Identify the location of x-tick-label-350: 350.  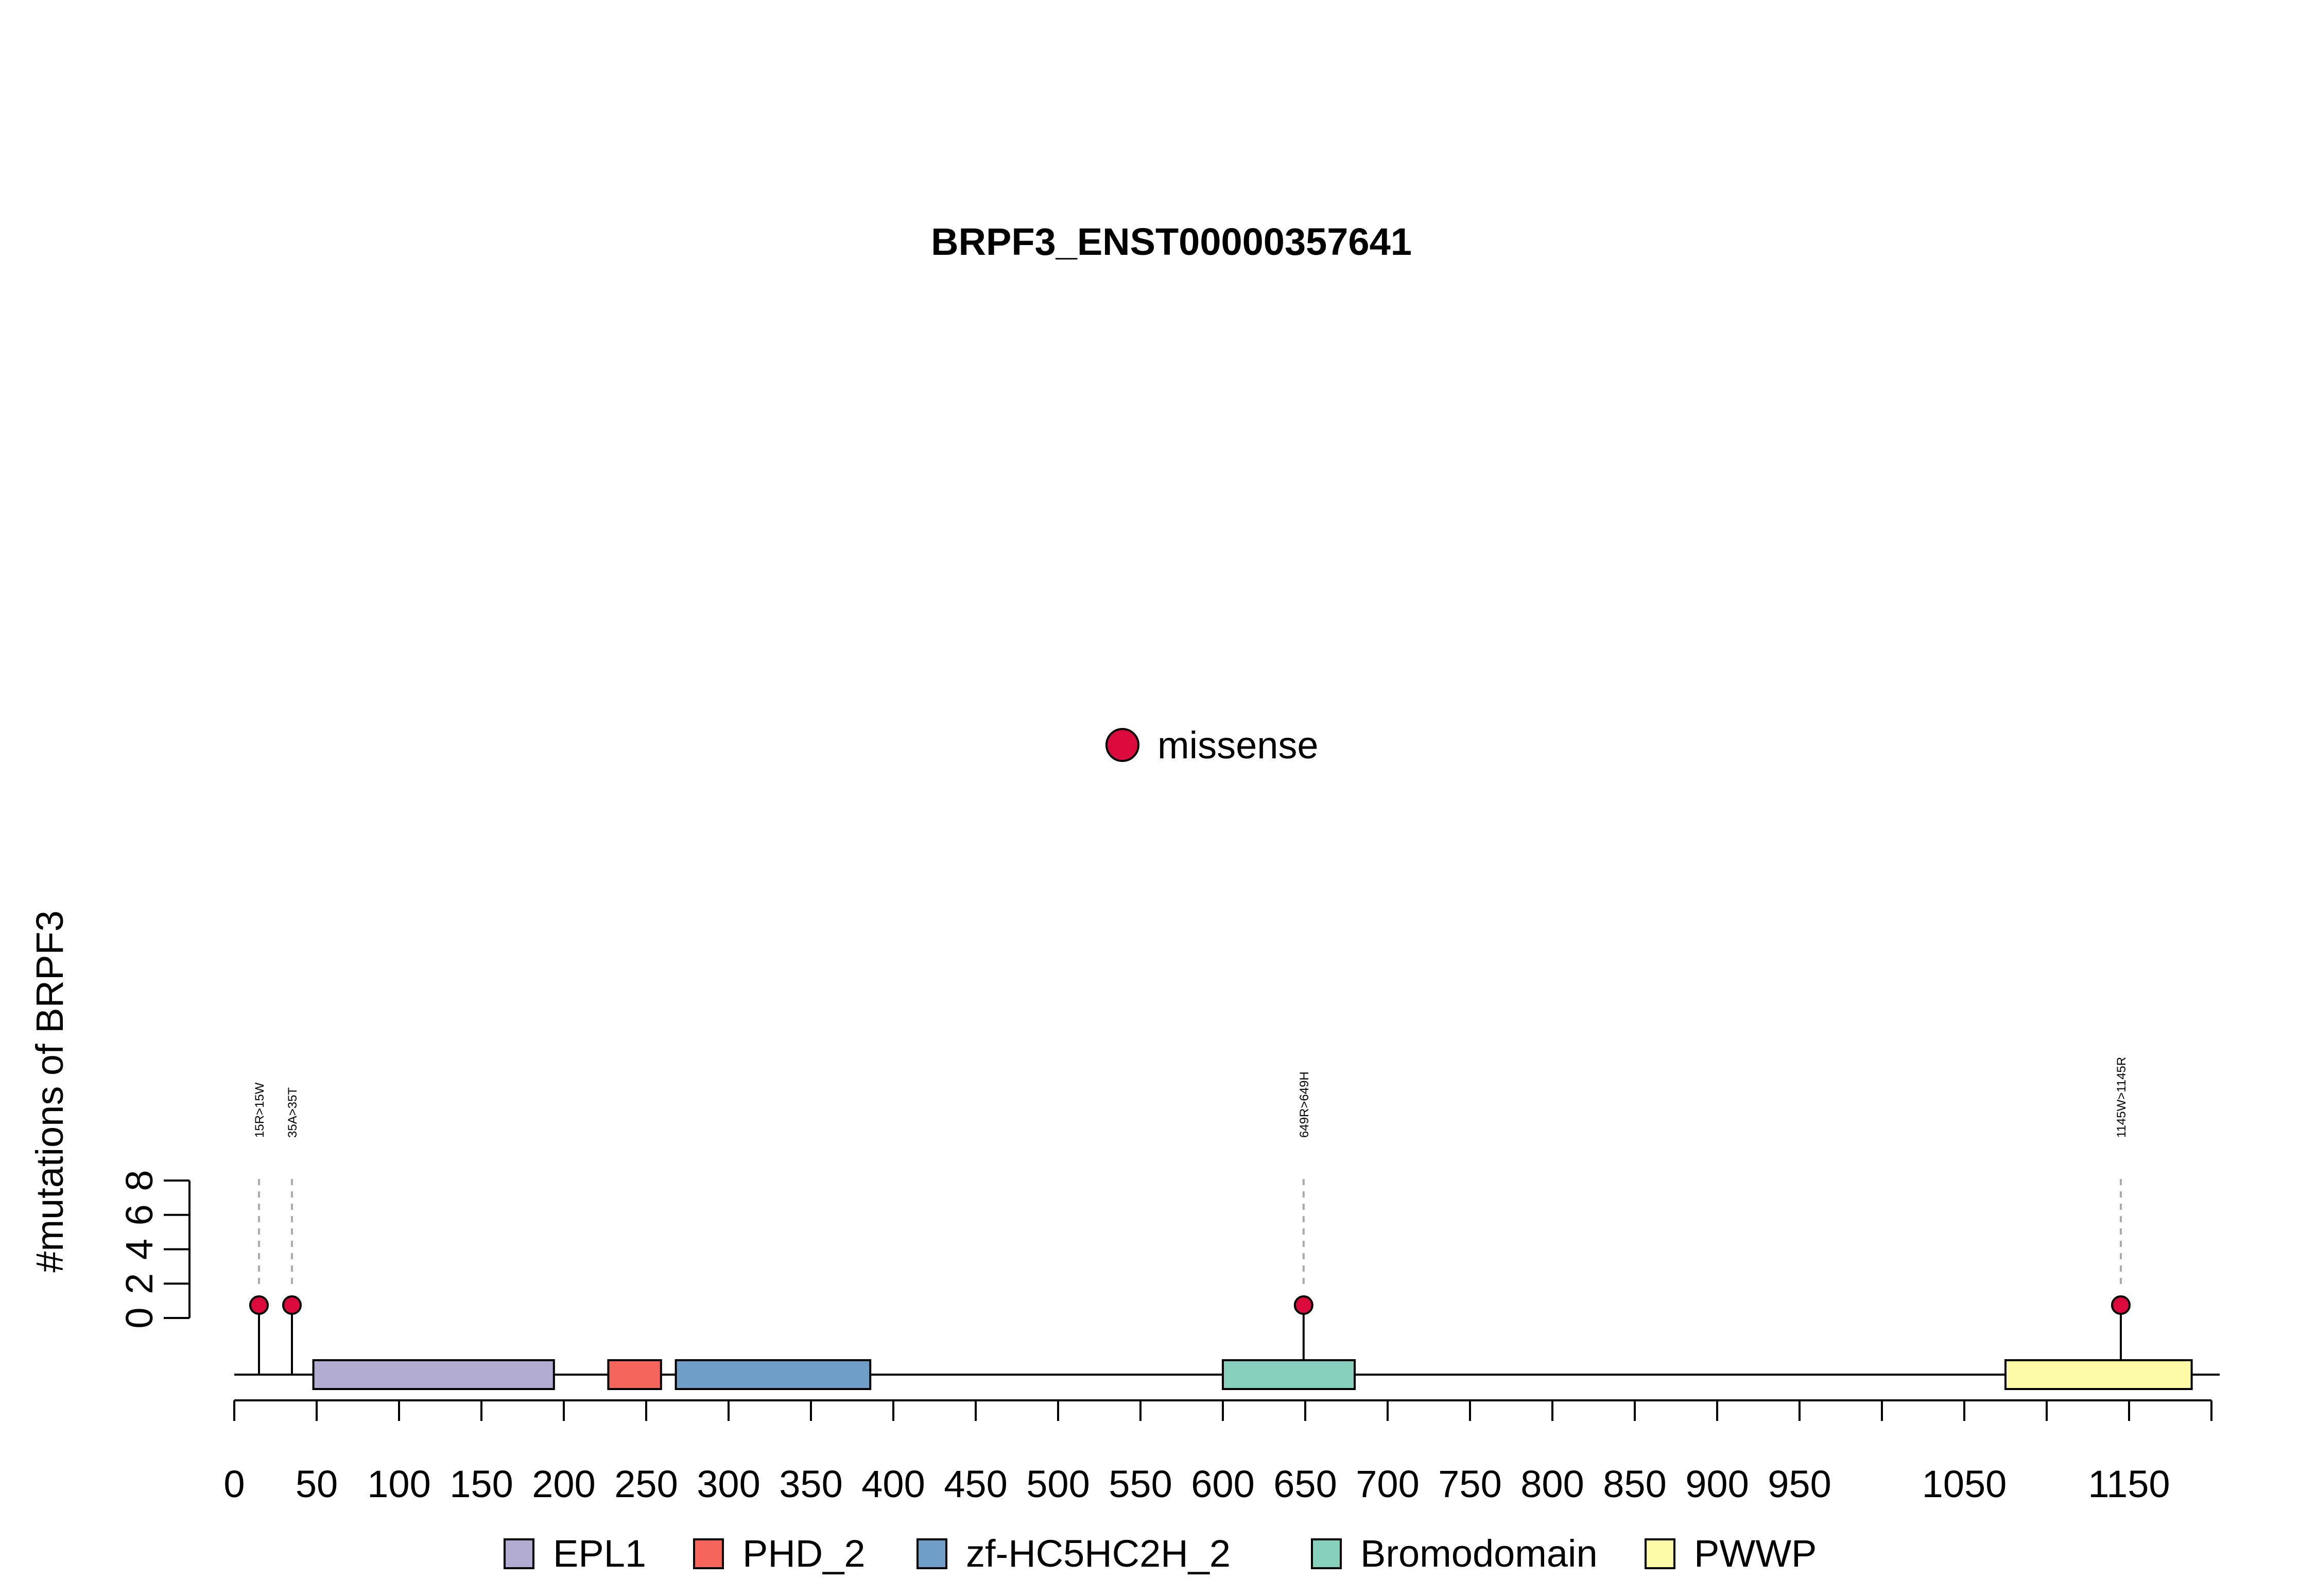
(810, 1484).